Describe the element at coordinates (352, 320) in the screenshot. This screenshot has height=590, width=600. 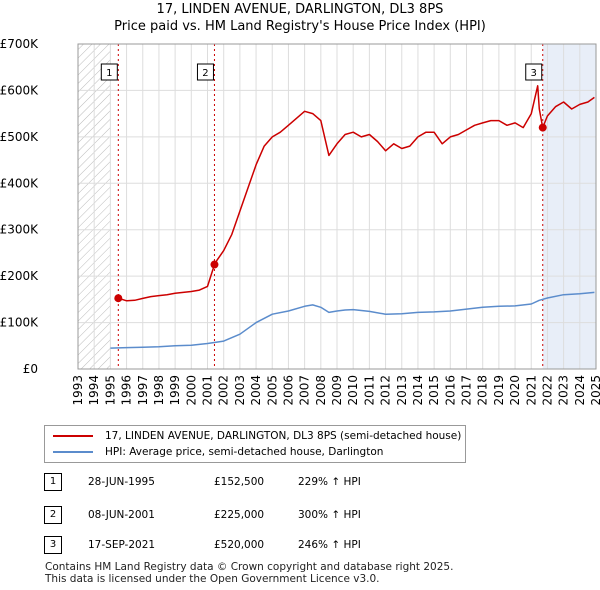
I see `hpi-line` at that location.